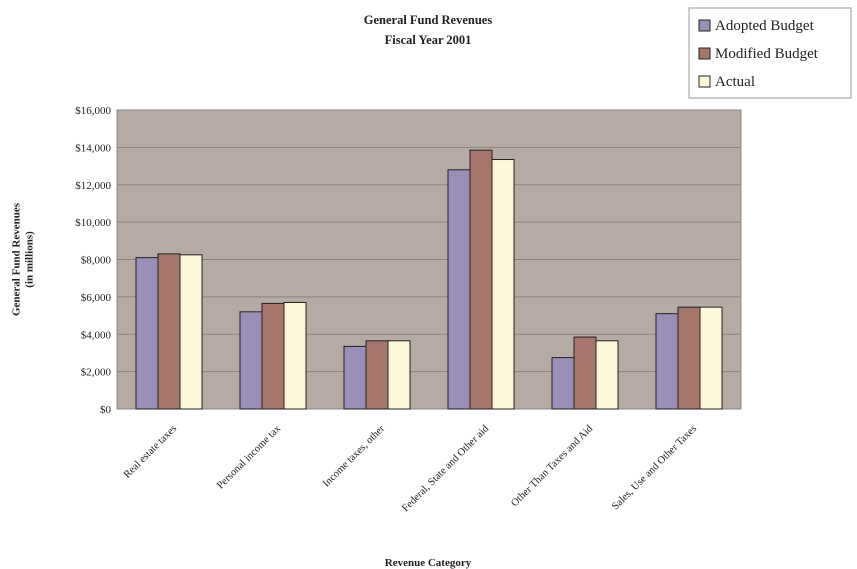  Describe the element at coordinates (93, 223) in the screenshot. I see `y-tick-label: $10,000` at that location.